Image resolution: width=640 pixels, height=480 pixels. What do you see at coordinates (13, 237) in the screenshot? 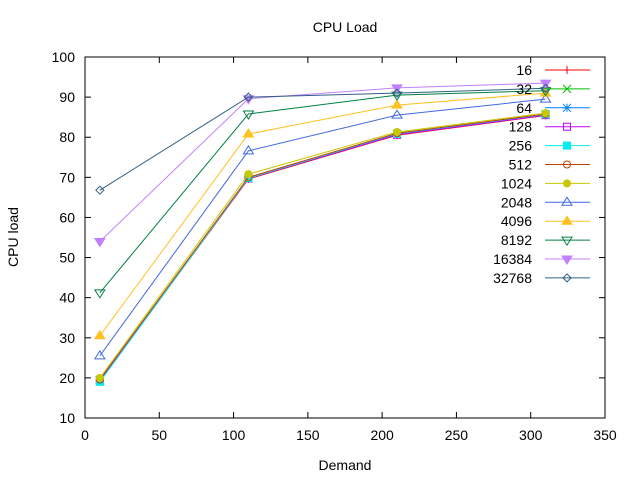
I see `y-axis-label: CPU load` at bounding box center [13, 237].